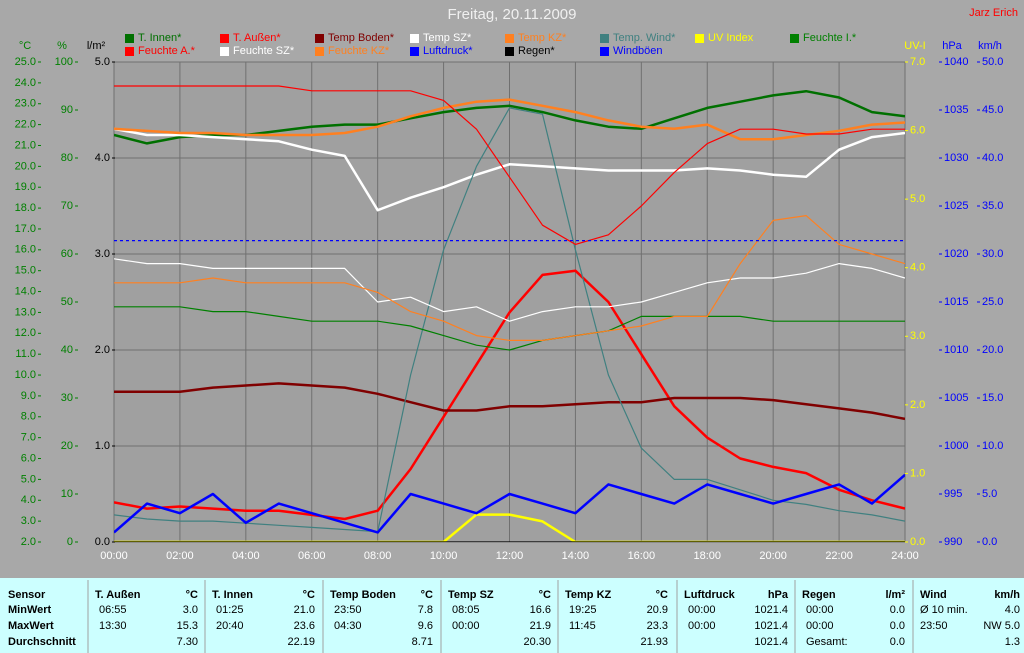  Describe the element at coordinates (993, 13) in the screenshot. I see `author: Jarz Erich` at that location.